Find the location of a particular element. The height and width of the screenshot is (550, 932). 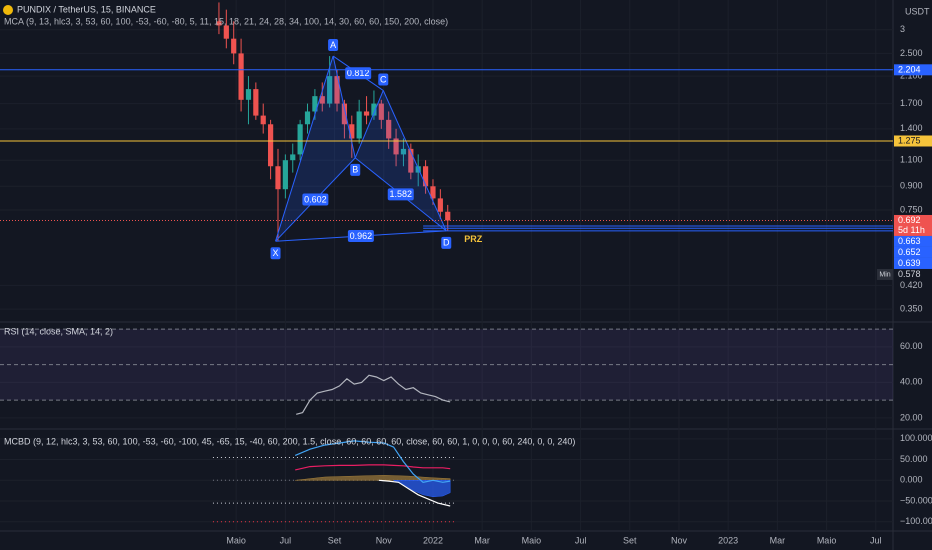

price-axis-value: 0.692 is located at coordinates (909, 220).